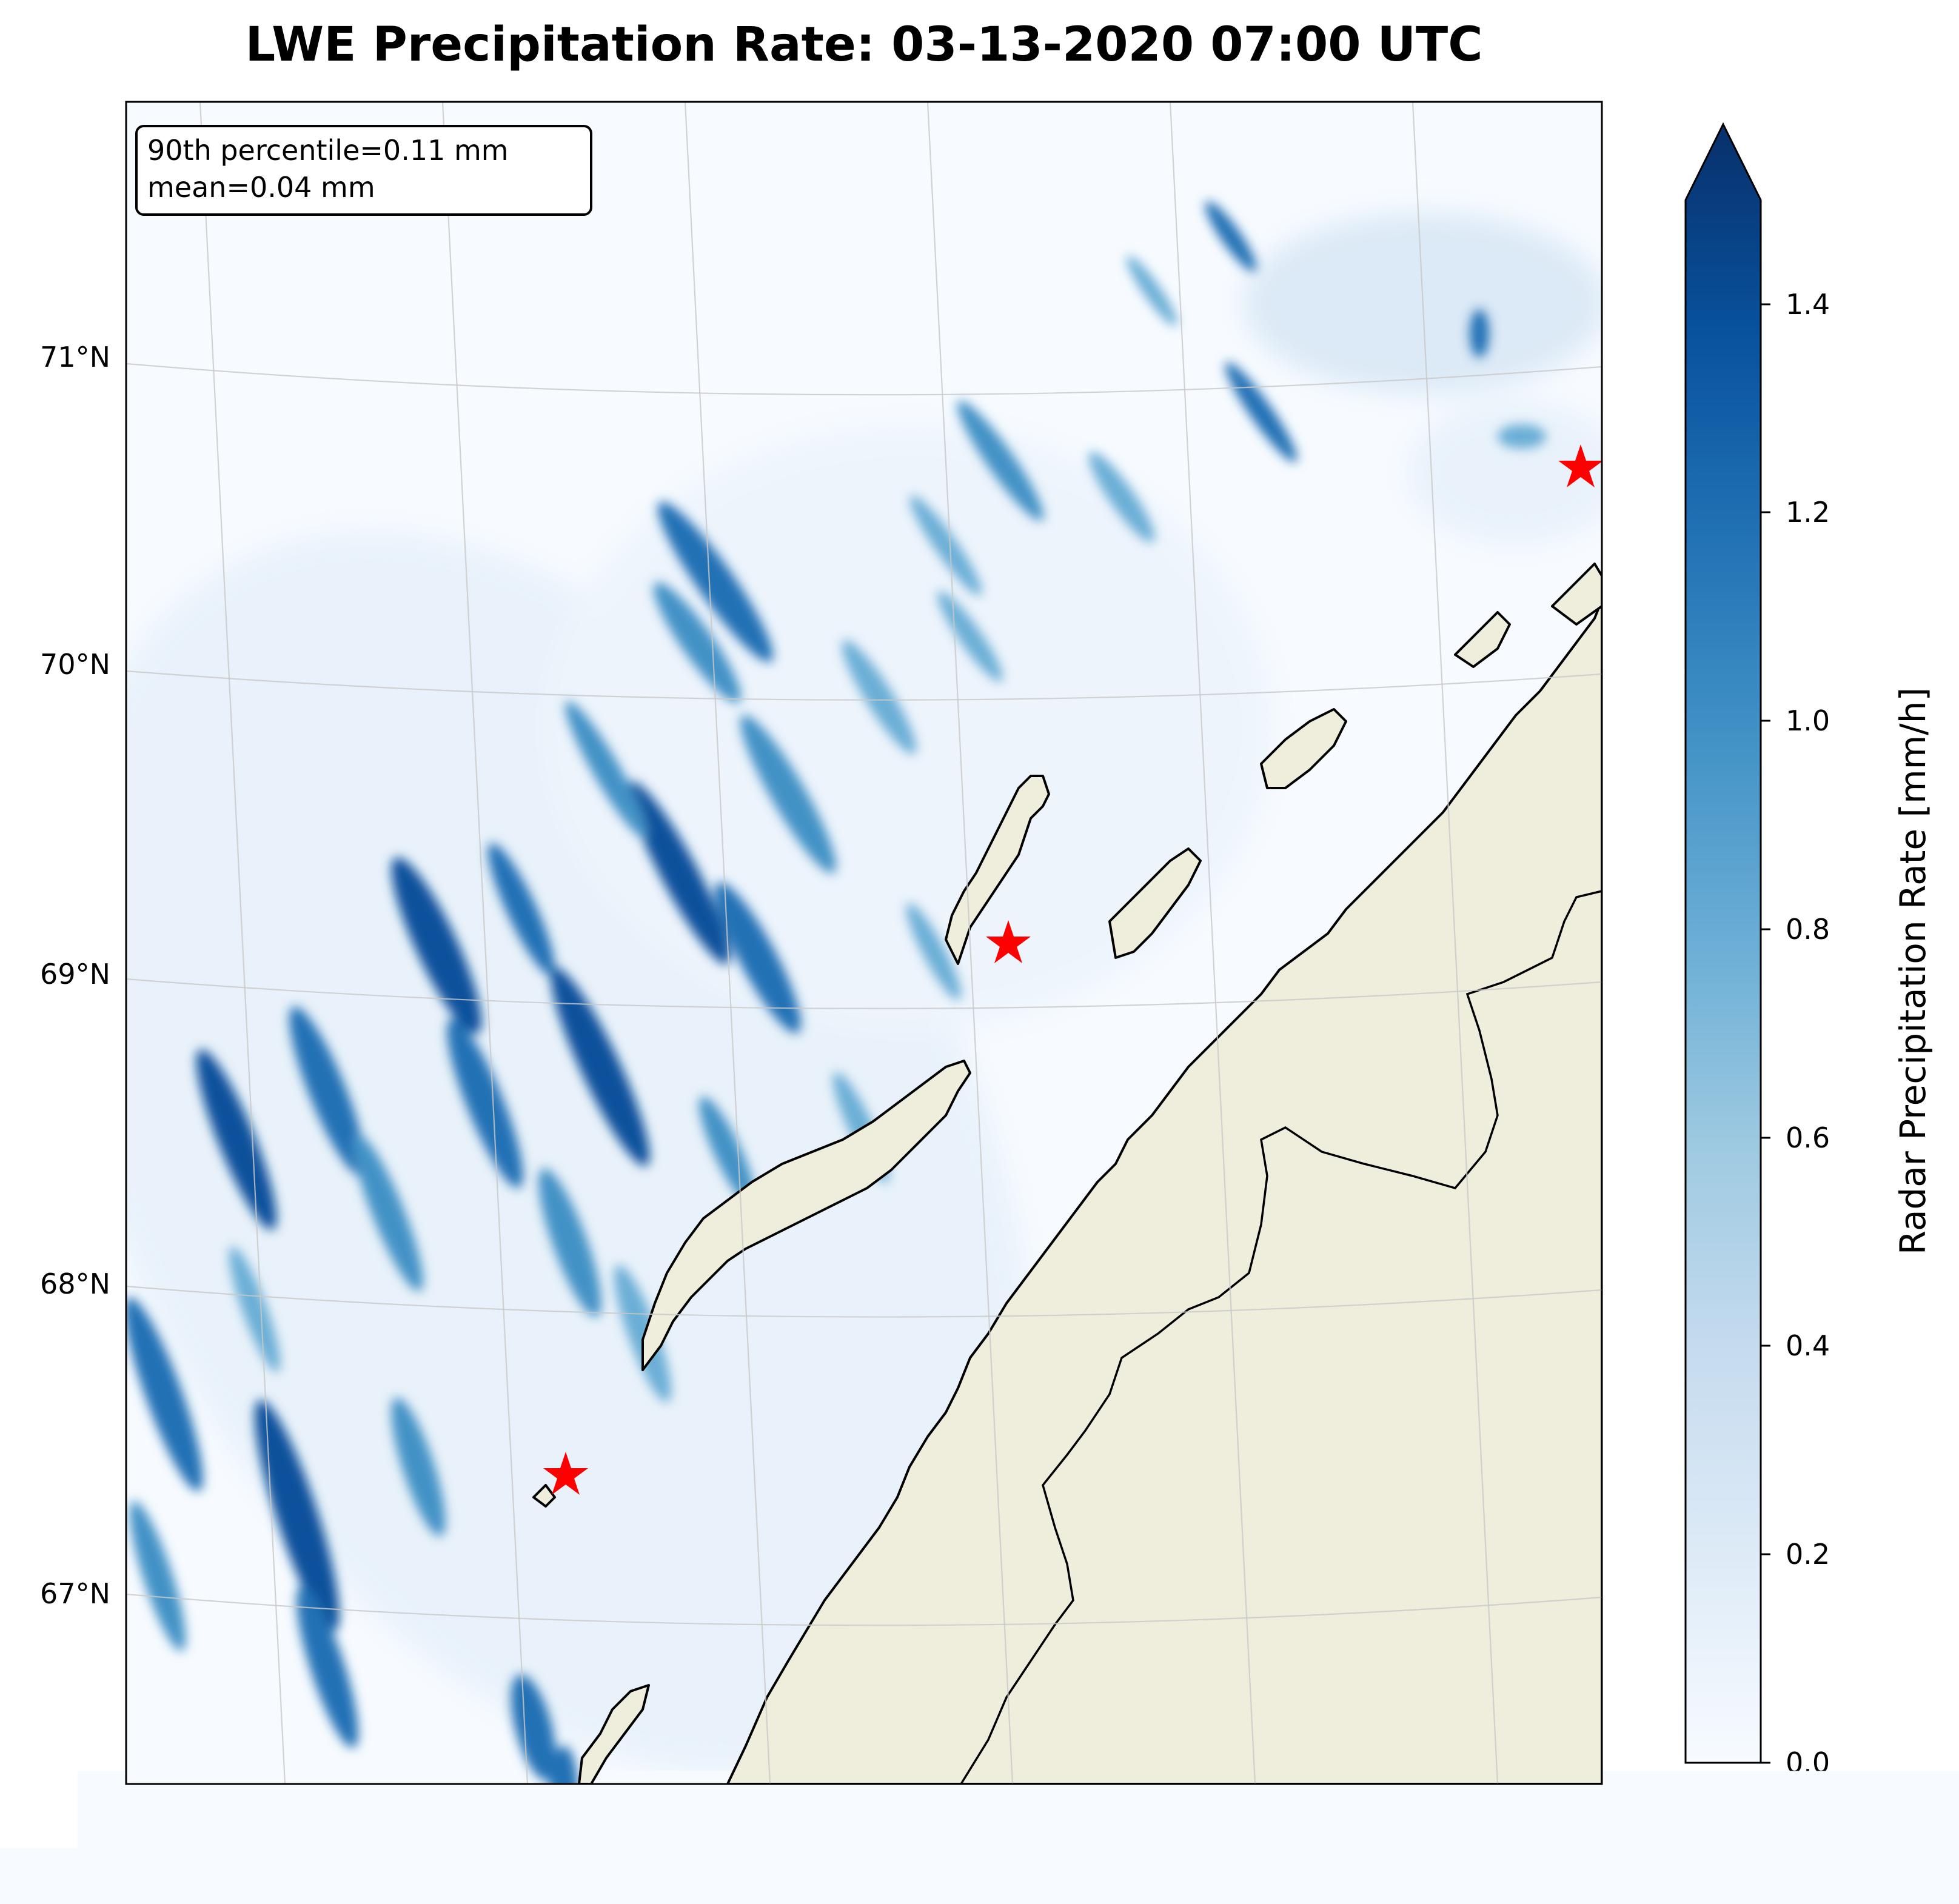 The height and width of the screenshot is (1904, 1959). I want to click on colorbar-tick-label: 1.0, so click(1808, 720).